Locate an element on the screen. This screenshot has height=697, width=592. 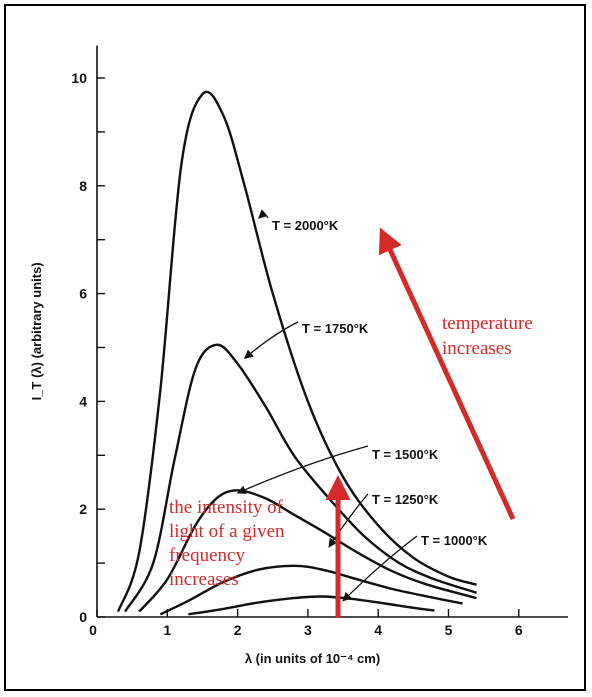
y-tick-label: 10 is located at coordinates (79, 78).